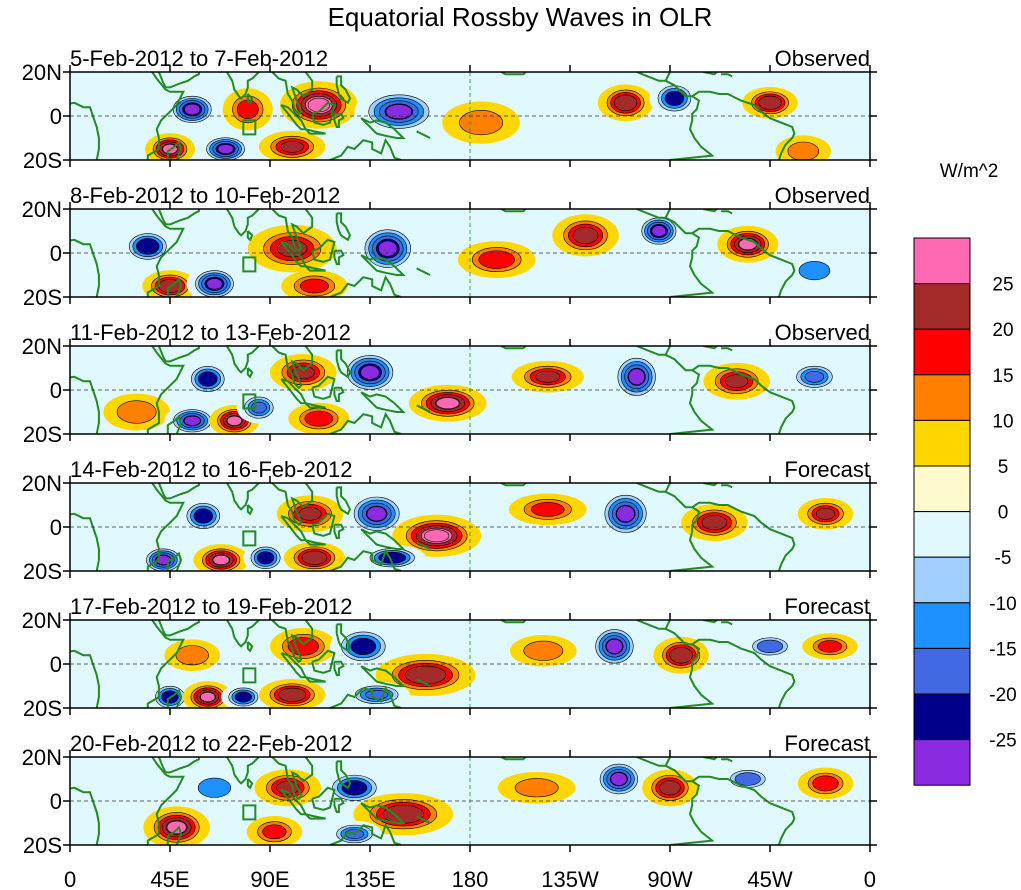 The width and height of the screenshot is (1021, 890). I want to click on colorbar: W/m^2 25 20 15 10 5 0 -5 -10 -15 -20 -25, so click(965, 473).